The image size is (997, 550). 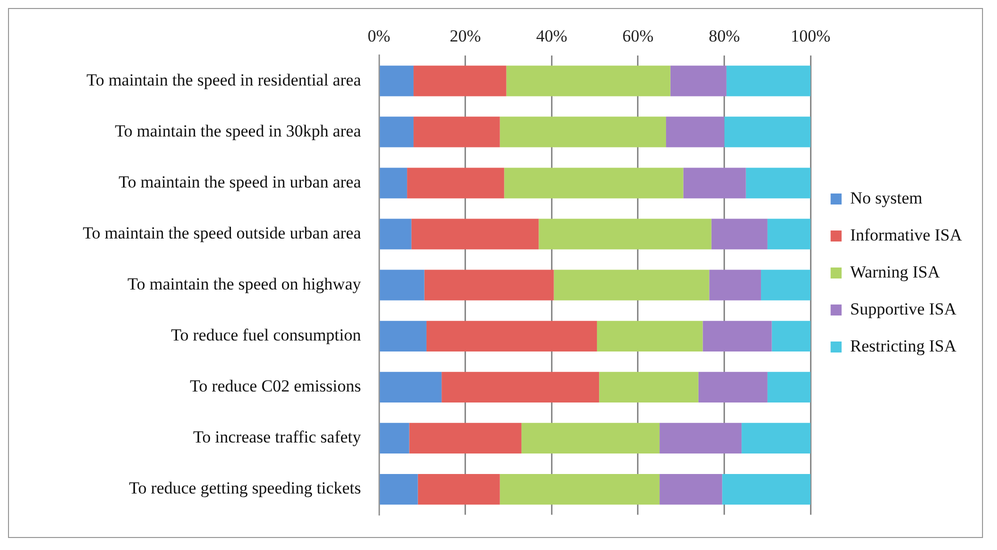 What do you see at coordinates (465, 36) in the screenshot?
I see `x-tick-label: 20%` at bounding box center [465, 36].